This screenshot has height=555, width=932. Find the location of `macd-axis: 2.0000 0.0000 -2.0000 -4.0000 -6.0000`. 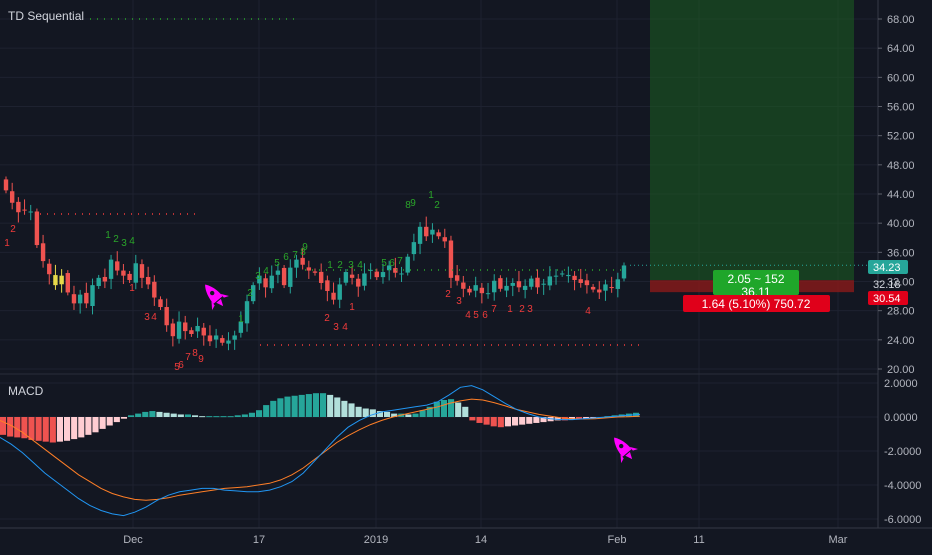

macd-axis: 2.0000 0.0000 -2.0000 -4.0000 -6.0000 is located at coordinates (902, 452).